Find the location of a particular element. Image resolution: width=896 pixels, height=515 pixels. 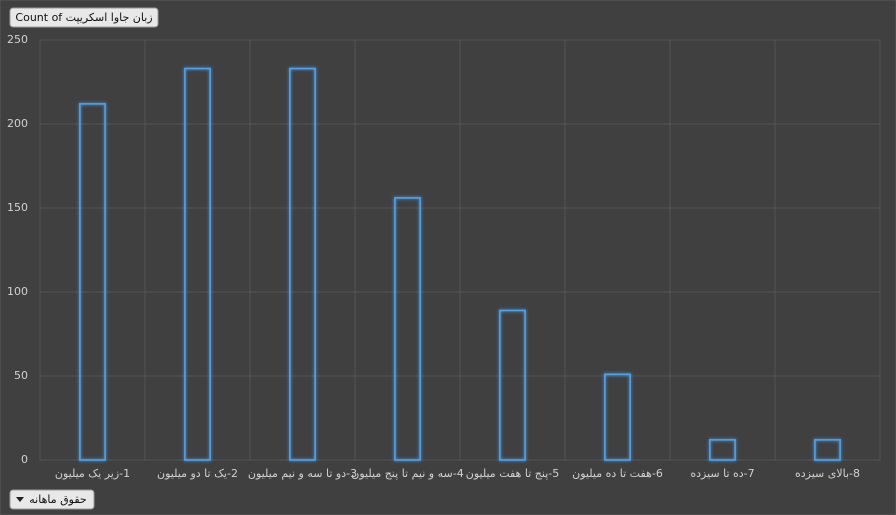

x-tick-label: 1-زیر یک میلیون is located at coordinates (92, 473).